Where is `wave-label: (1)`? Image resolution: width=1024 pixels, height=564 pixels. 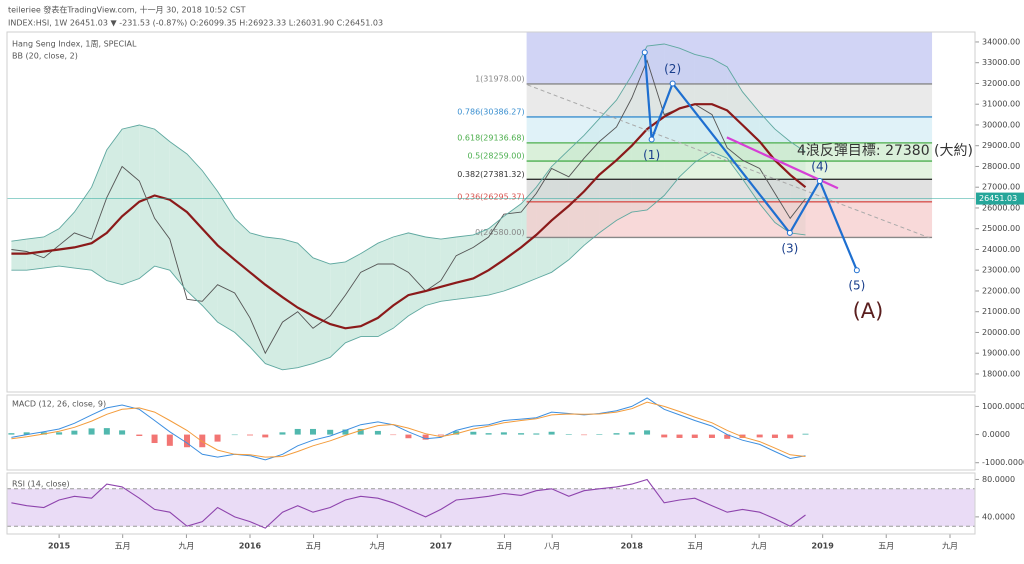
wave-label: (1) is located at coordinates (651, 155).